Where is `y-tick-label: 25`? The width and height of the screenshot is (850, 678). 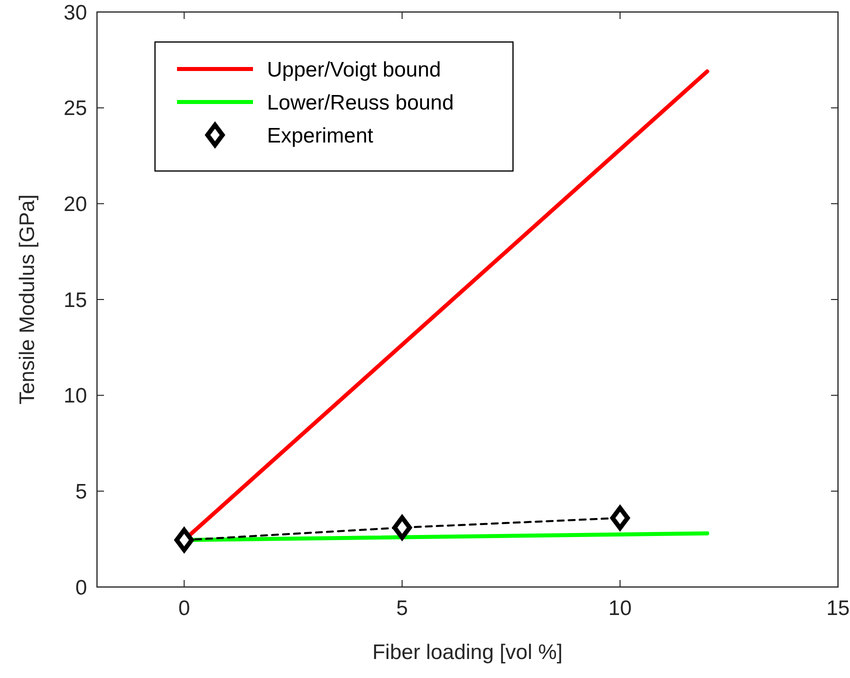
y-tick-label: 25 is located at coordinates (75, 108).